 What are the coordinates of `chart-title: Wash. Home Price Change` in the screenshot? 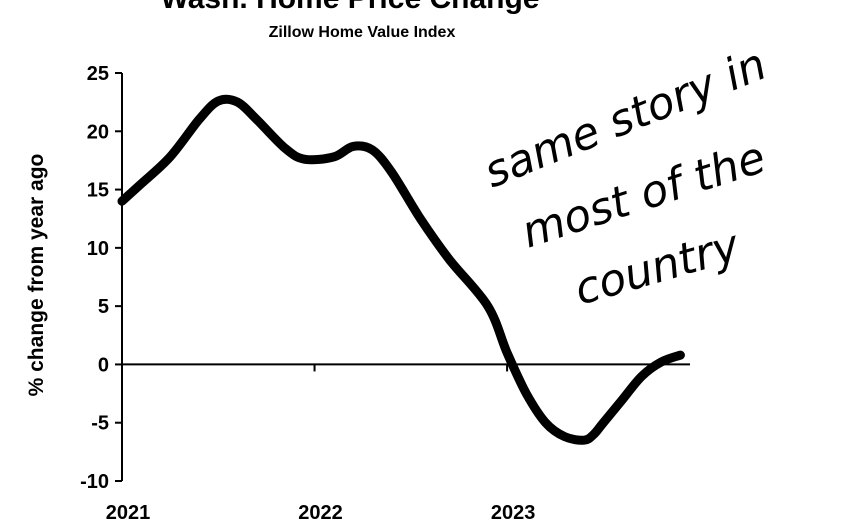 It's located at (350, 7).